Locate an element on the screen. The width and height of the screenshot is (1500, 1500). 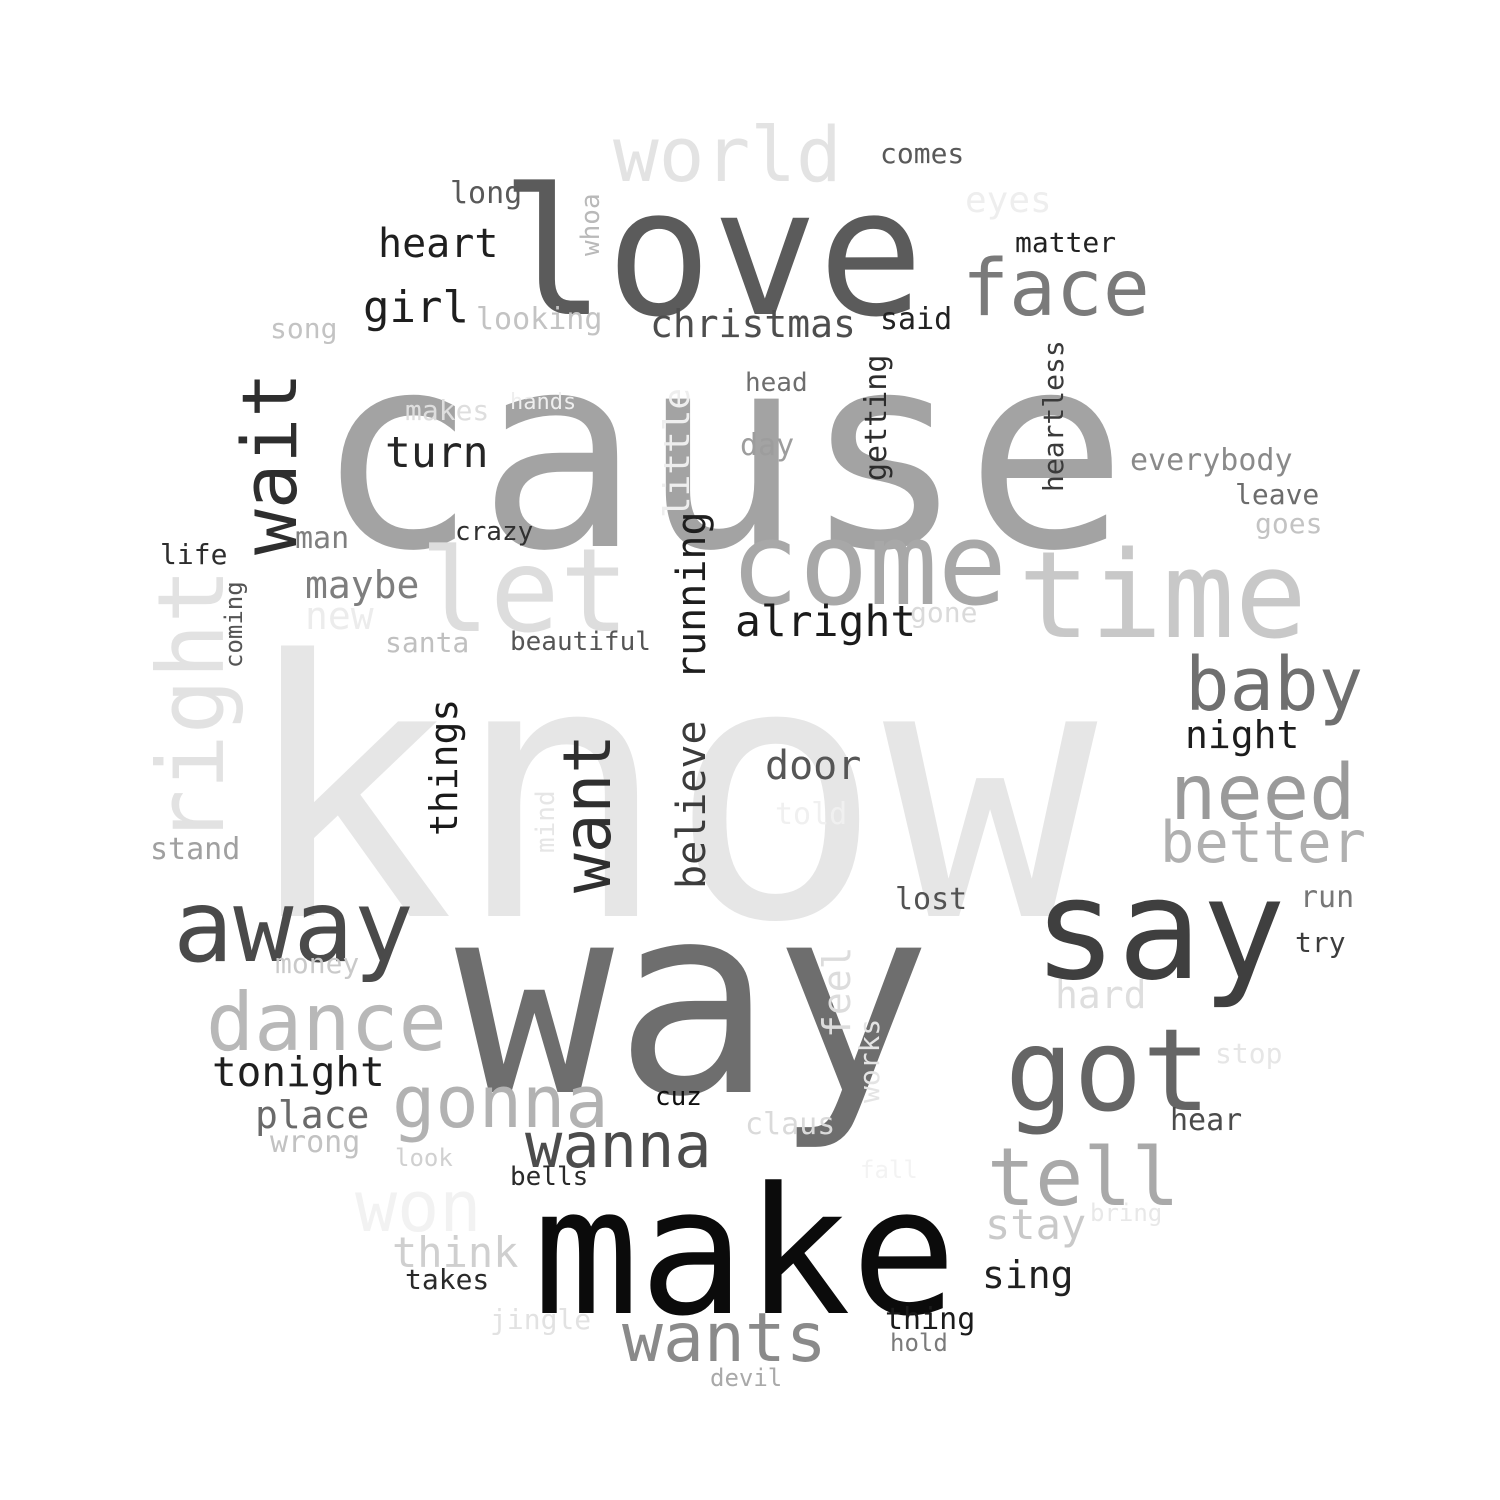
word-works: works is located at coordinates (869, 1060).